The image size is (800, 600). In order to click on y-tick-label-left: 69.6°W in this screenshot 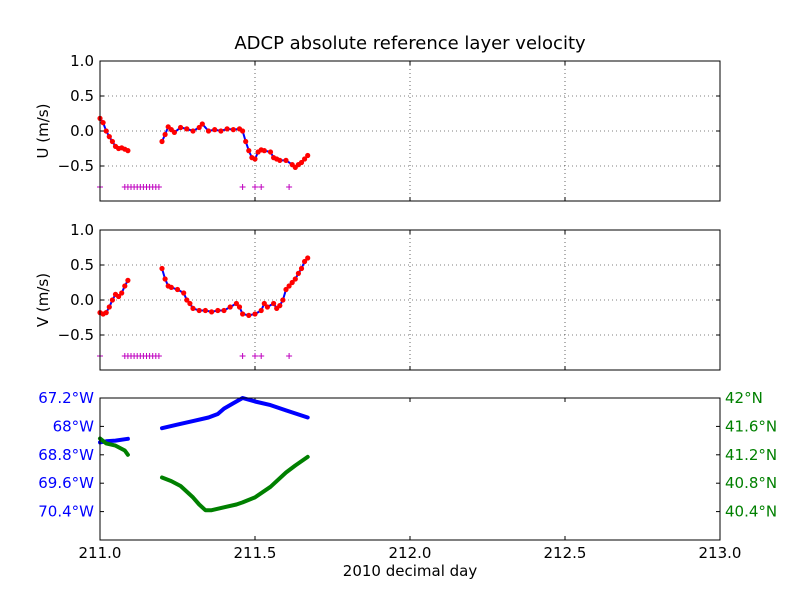, I will do `click(66, 483)`.